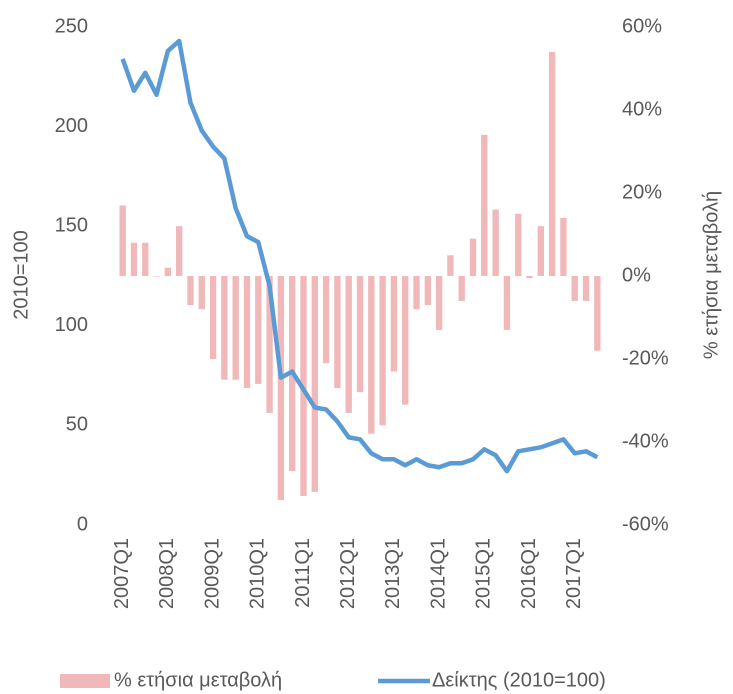 This screenshot has height=694, width=733. I want to click on x-tick-label: 2013Q1, so click(393, 573).